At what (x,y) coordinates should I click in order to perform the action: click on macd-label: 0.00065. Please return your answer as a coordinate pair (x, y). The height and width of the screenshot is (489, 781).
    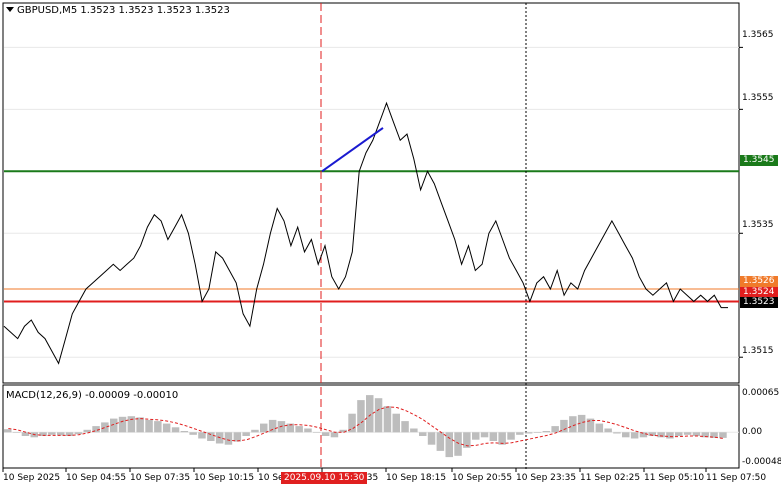
    Looking at the image, I should click on (761, 393).